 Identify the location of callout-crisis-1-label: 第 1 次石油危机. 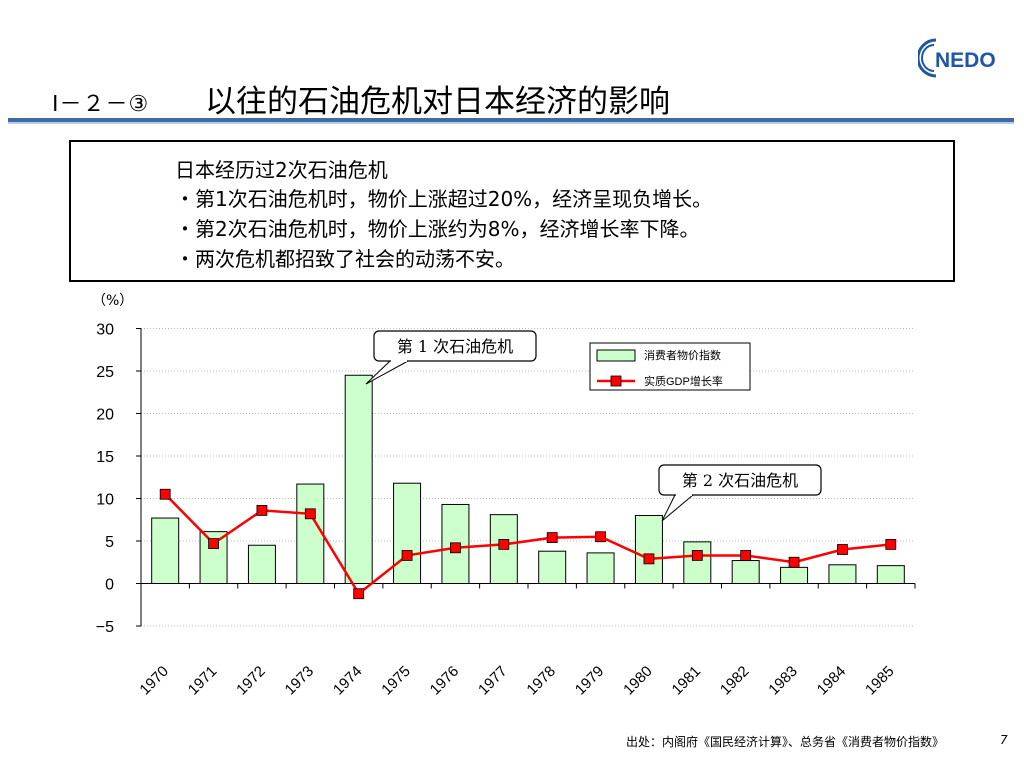
(455, 346).